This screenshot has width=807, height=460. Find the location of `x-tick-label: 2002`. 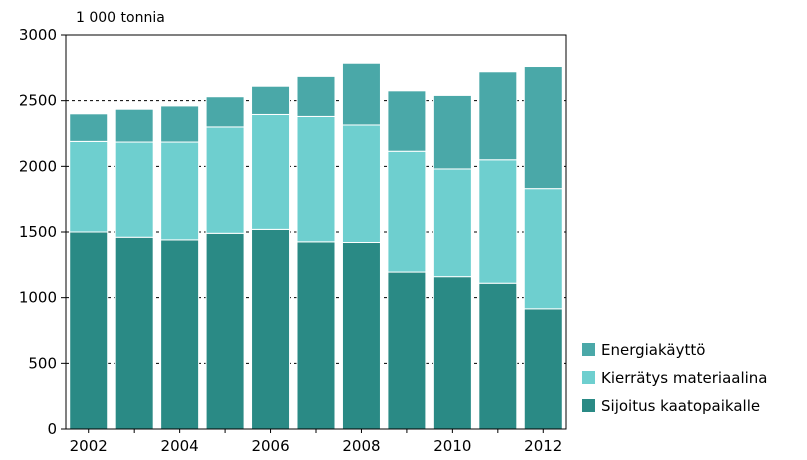

x-tick-label: 2002 is located at coordinates (89, 446).